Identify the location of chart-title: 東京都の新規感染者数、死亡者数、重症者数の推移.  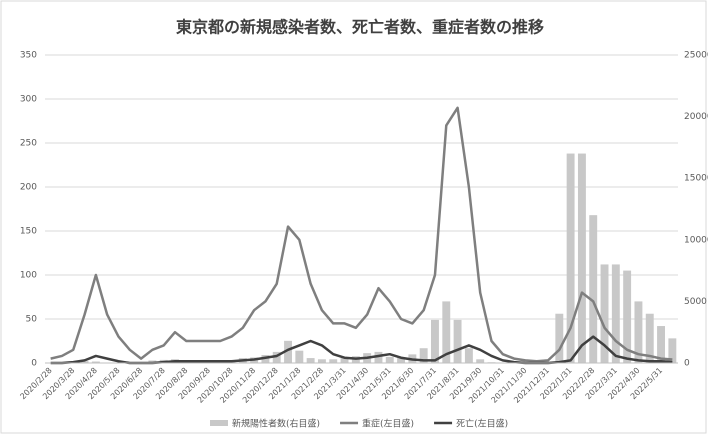
(360, 27).